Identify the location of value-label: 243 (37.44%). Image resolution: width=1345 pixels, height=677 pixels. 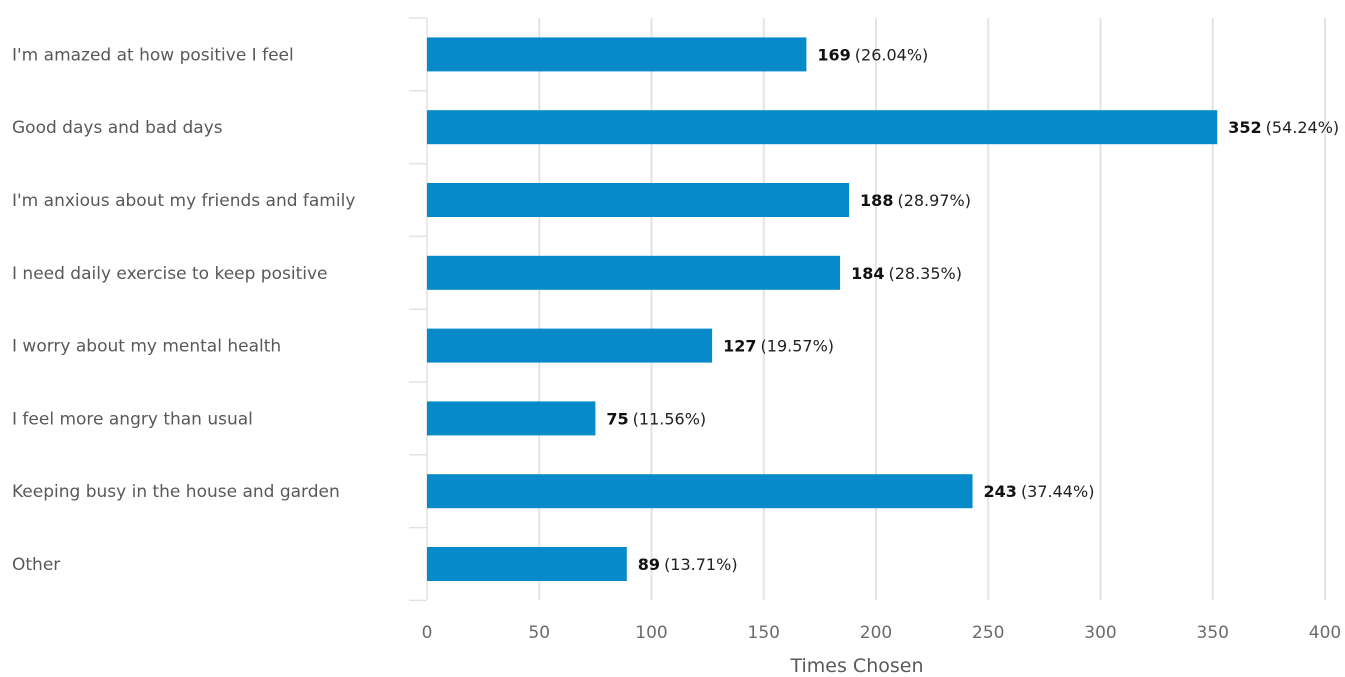
(1039, 491).